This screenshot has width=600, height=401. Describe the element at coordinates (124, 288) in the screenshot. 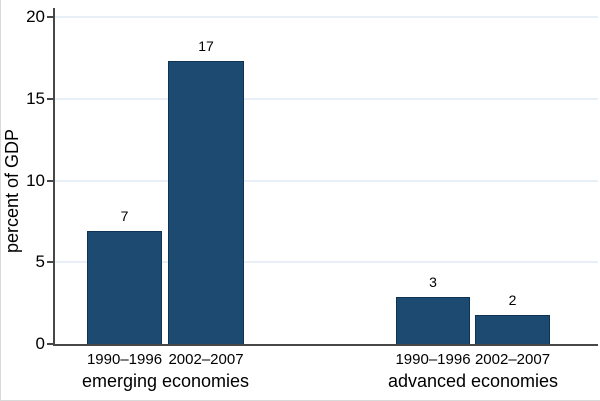

I see `bar-emerging-1990–1996` at that location.